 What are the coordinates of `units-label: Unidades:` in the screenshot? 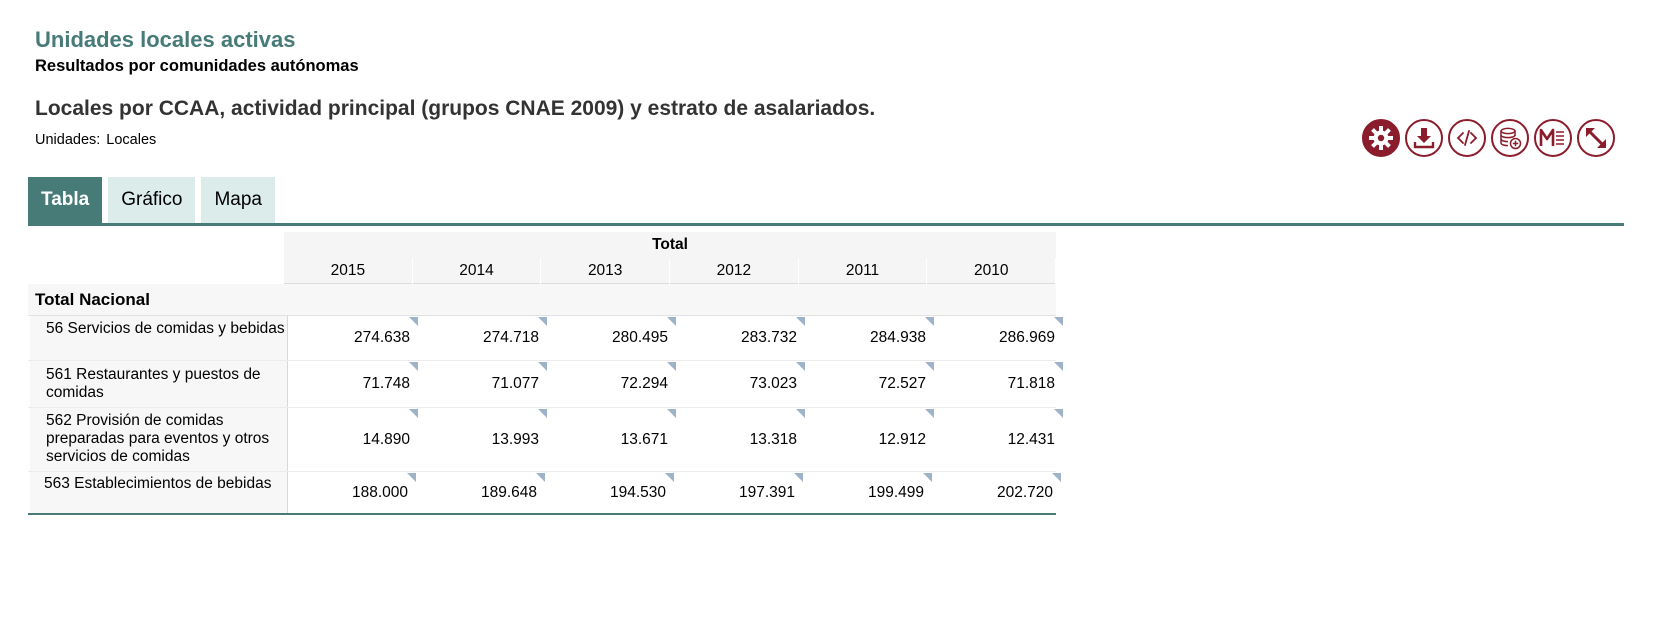 It's located at (68, 140).